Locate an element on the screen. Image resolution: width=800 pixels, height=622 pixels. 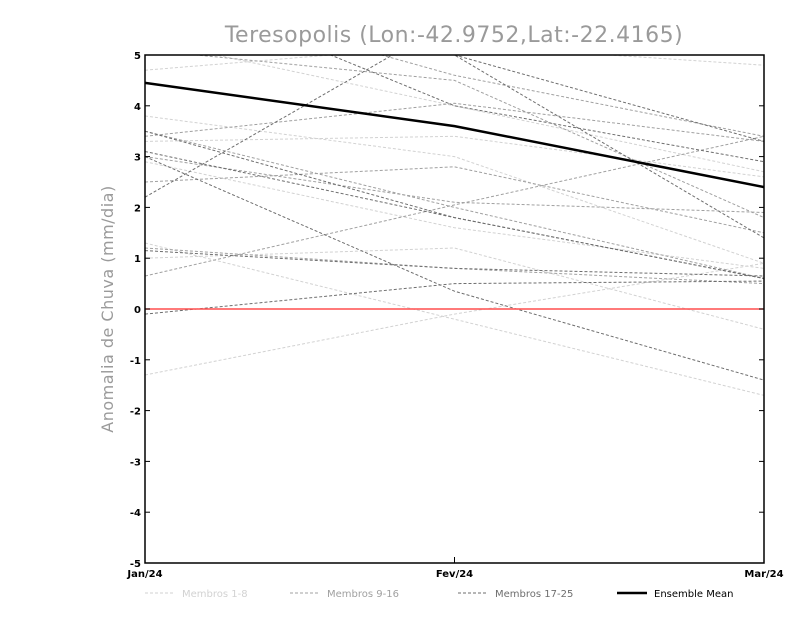
y-tick-label: 2 is located at coordinates (137, 208).